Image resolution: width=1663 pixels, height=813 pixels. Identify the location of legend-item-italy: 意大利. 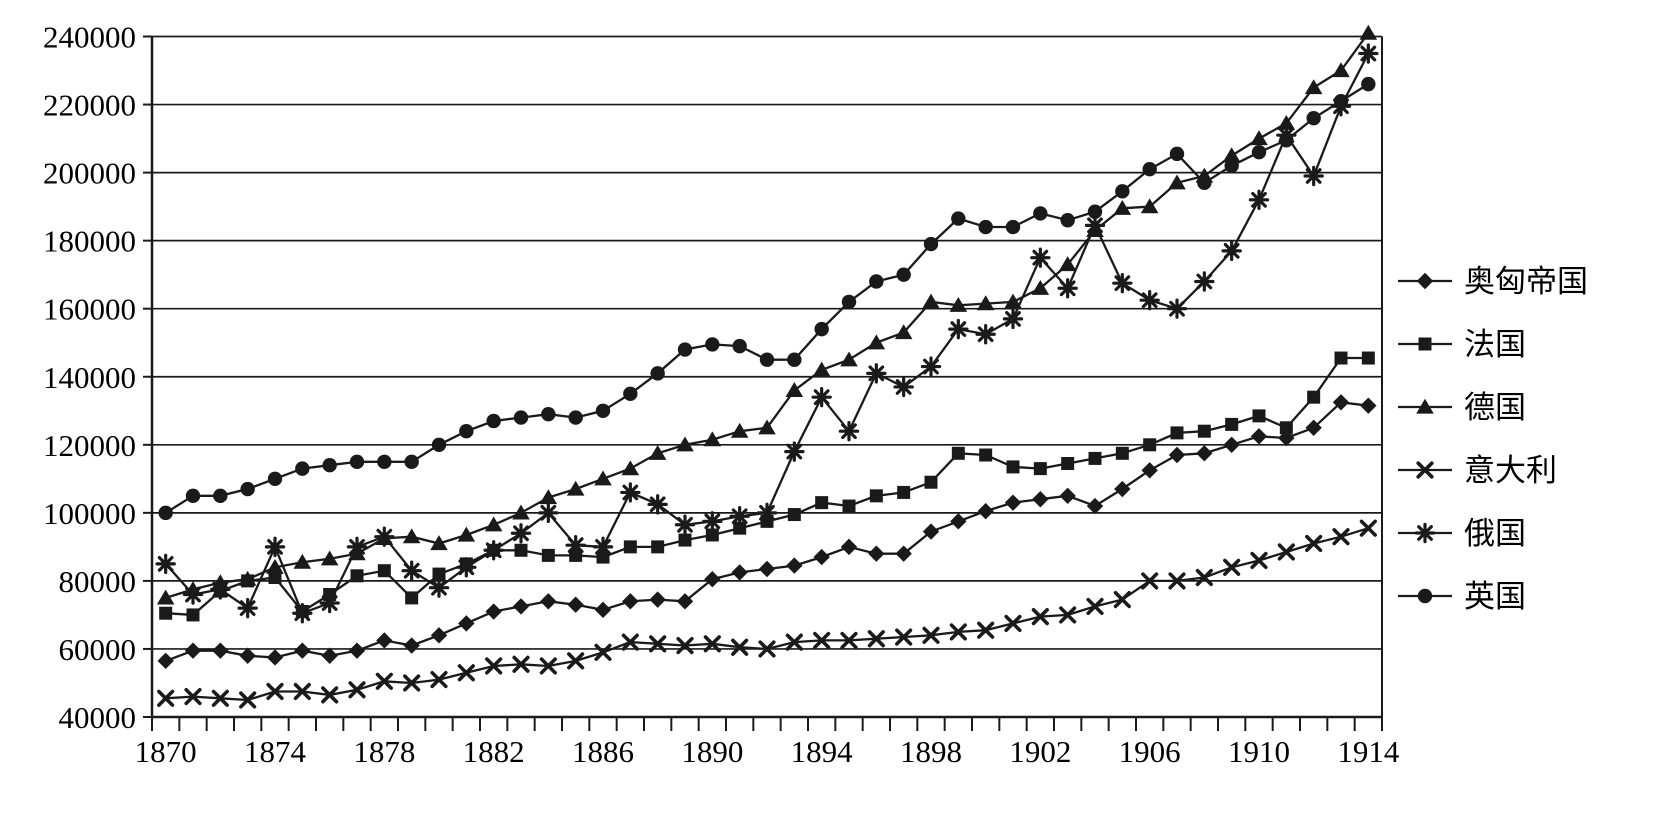
(1477, 470).